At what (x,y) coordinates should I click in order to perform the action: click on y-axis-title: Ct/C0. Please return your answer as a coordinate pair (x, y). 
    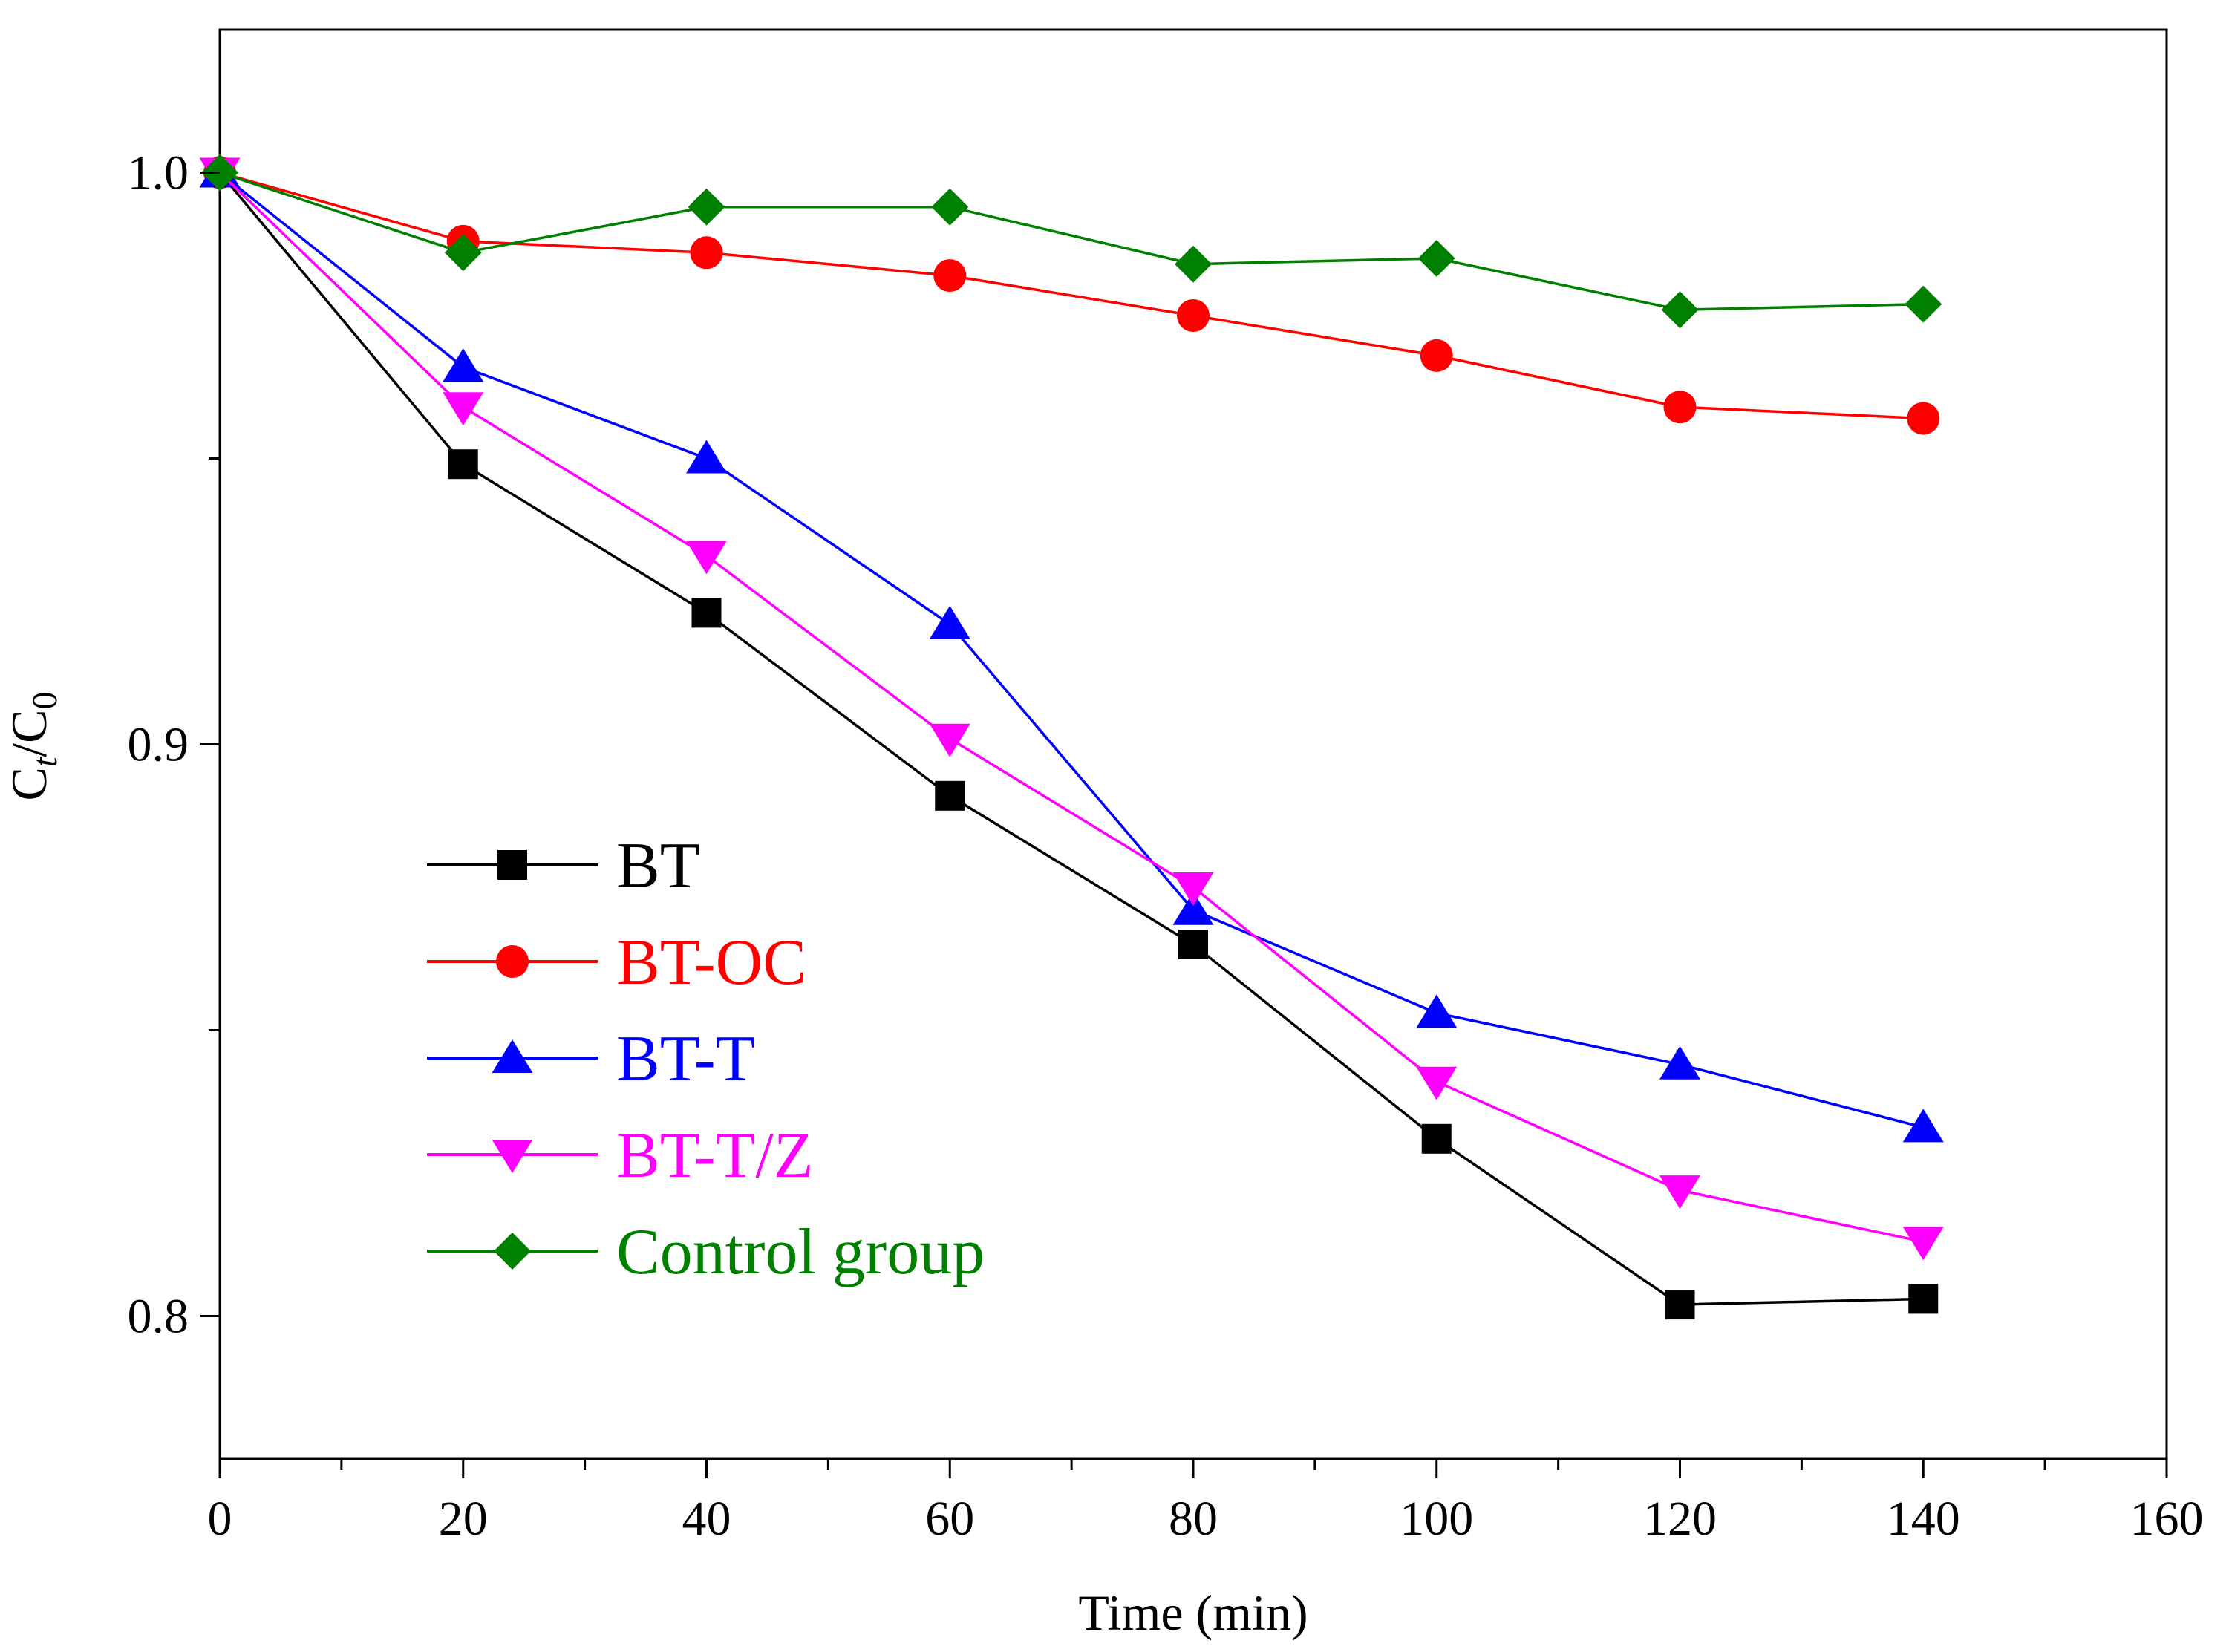
    Looking at the image, I should click on (33, 746).